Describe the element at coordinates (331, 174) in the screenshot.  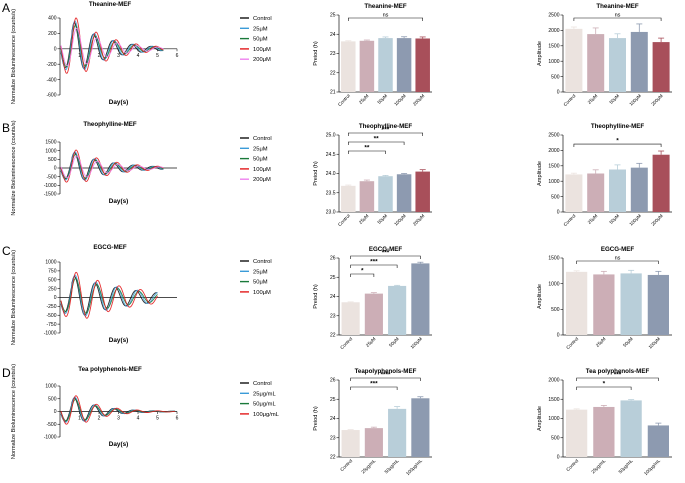
I see `period-y-tick-label: 24.0` at that location.